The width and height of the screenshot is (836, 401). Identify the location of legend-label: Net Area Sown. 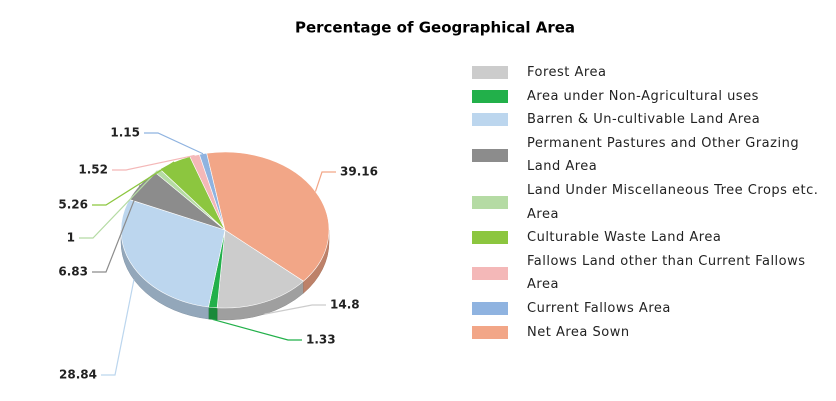
(578, 332).